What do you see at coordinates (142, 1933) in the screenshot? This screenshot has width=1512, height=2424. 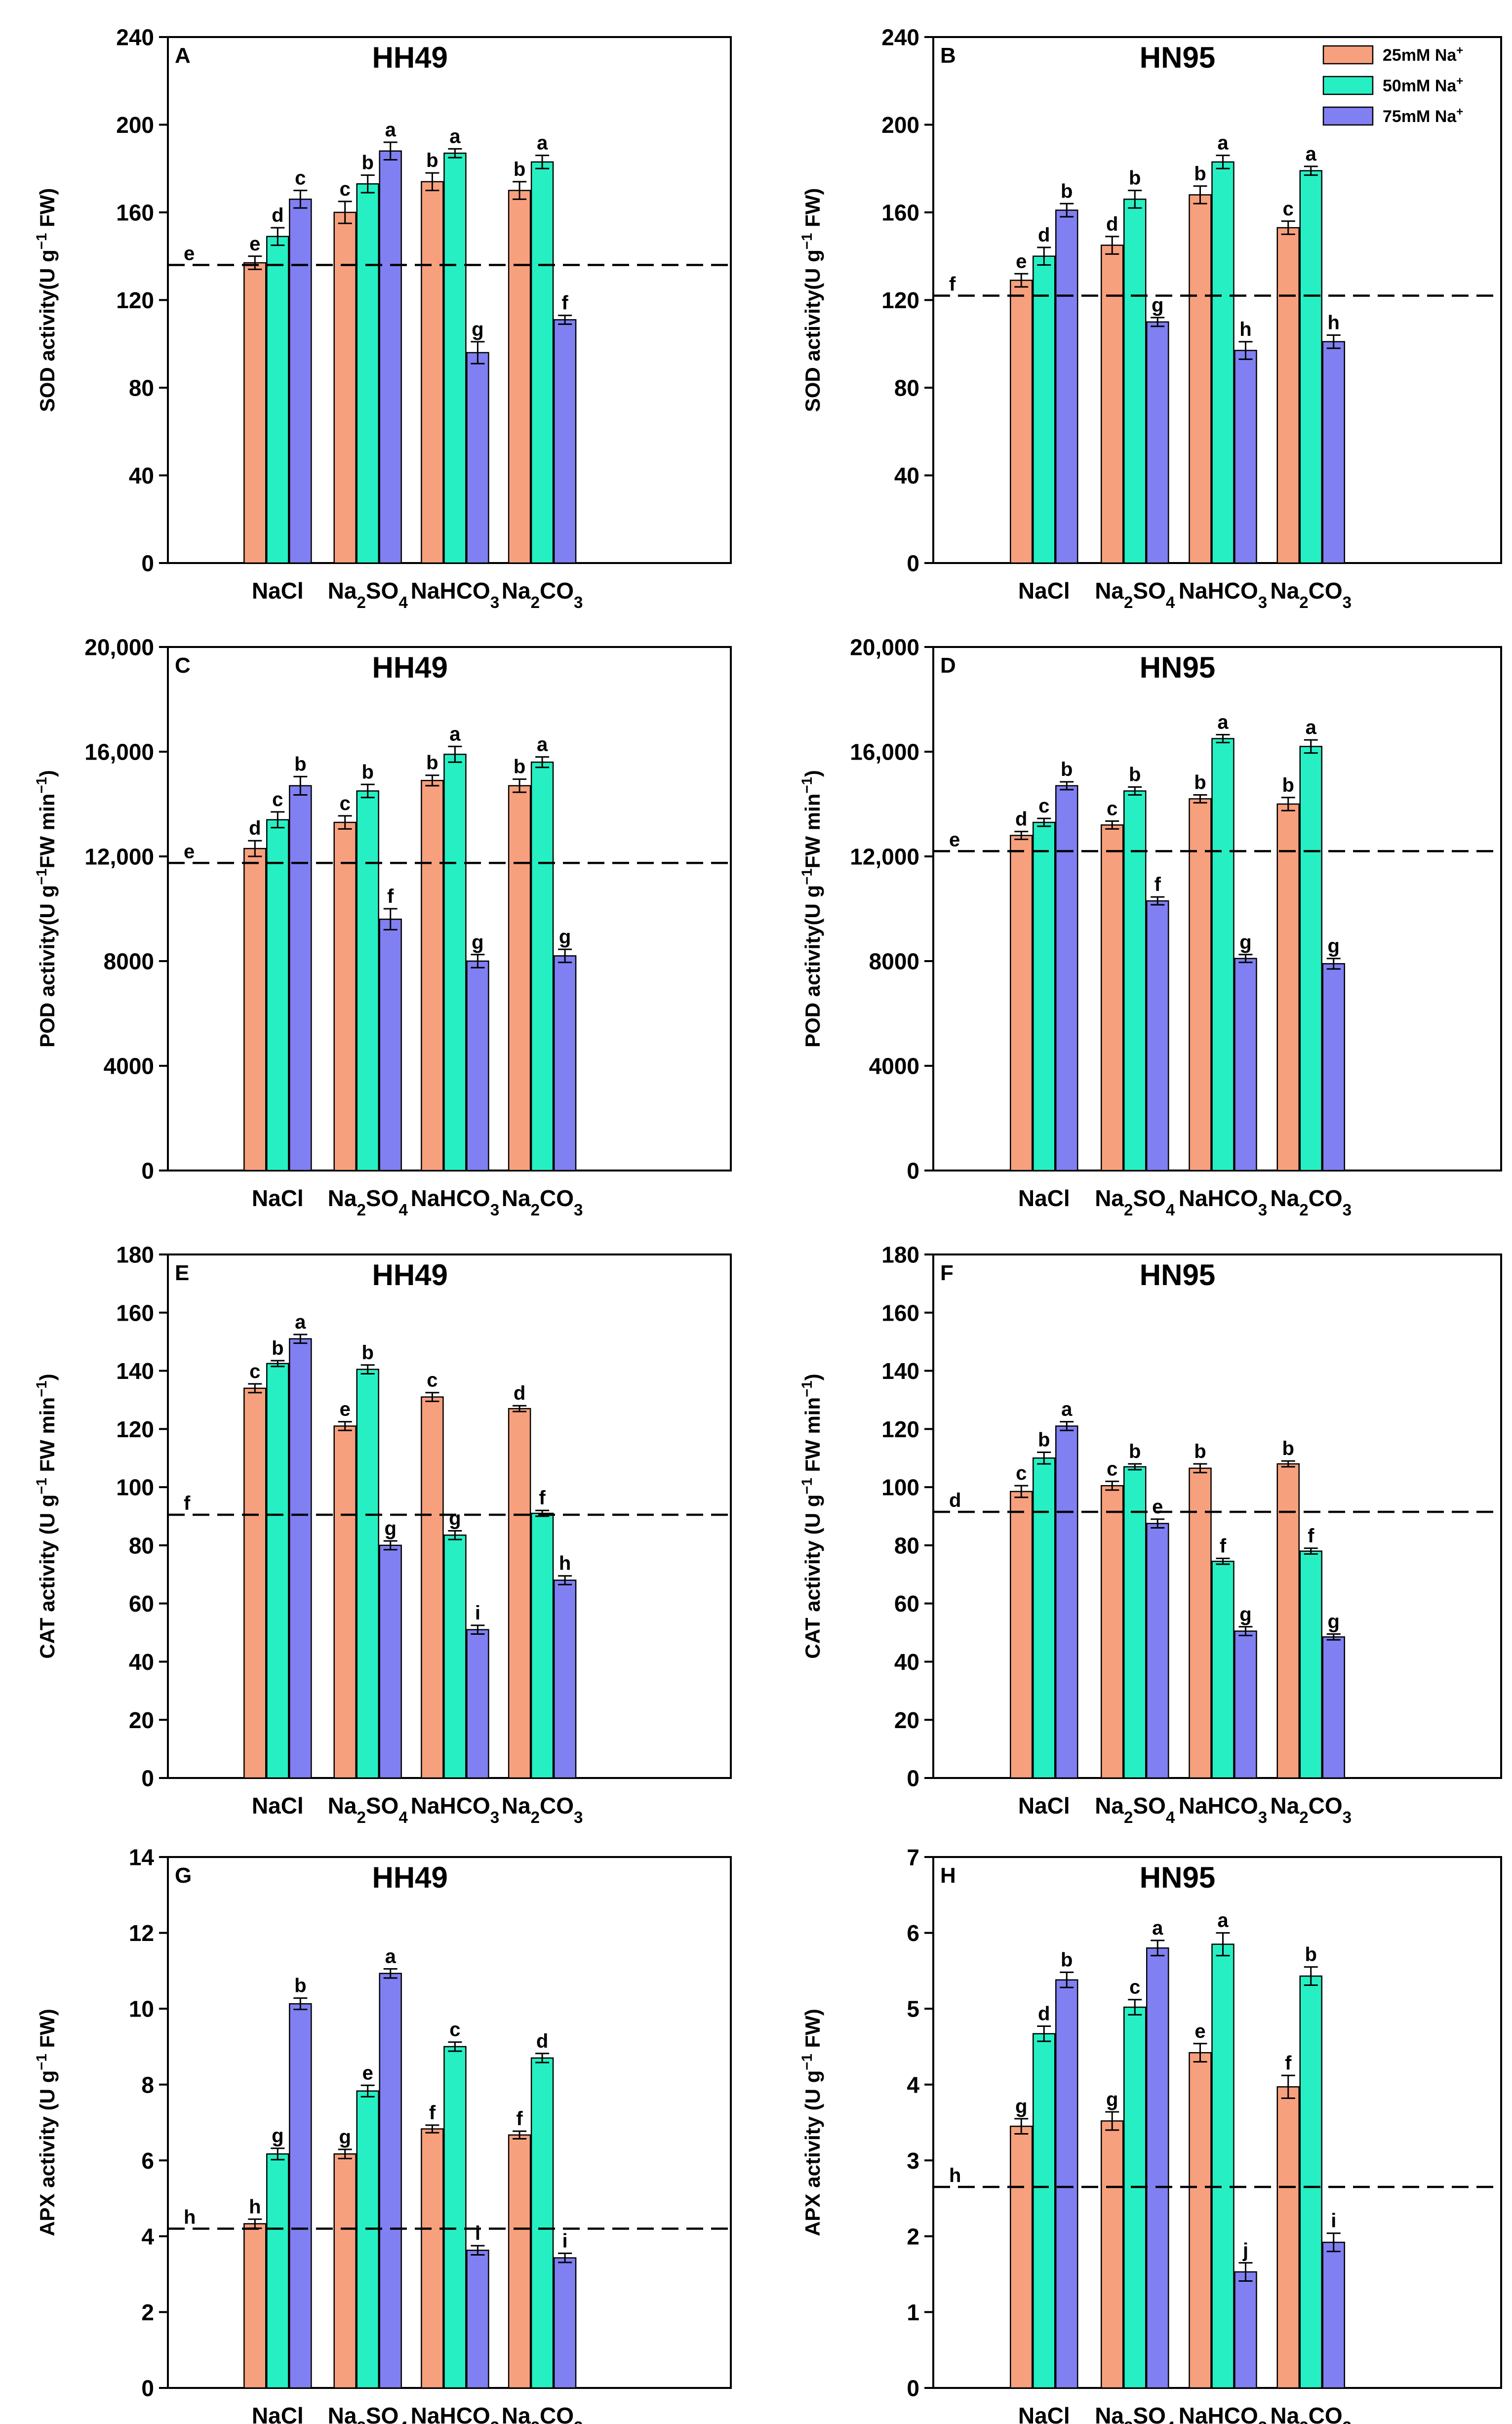 I see `y-tick-label: 12` at bounding box center [142, 1933].